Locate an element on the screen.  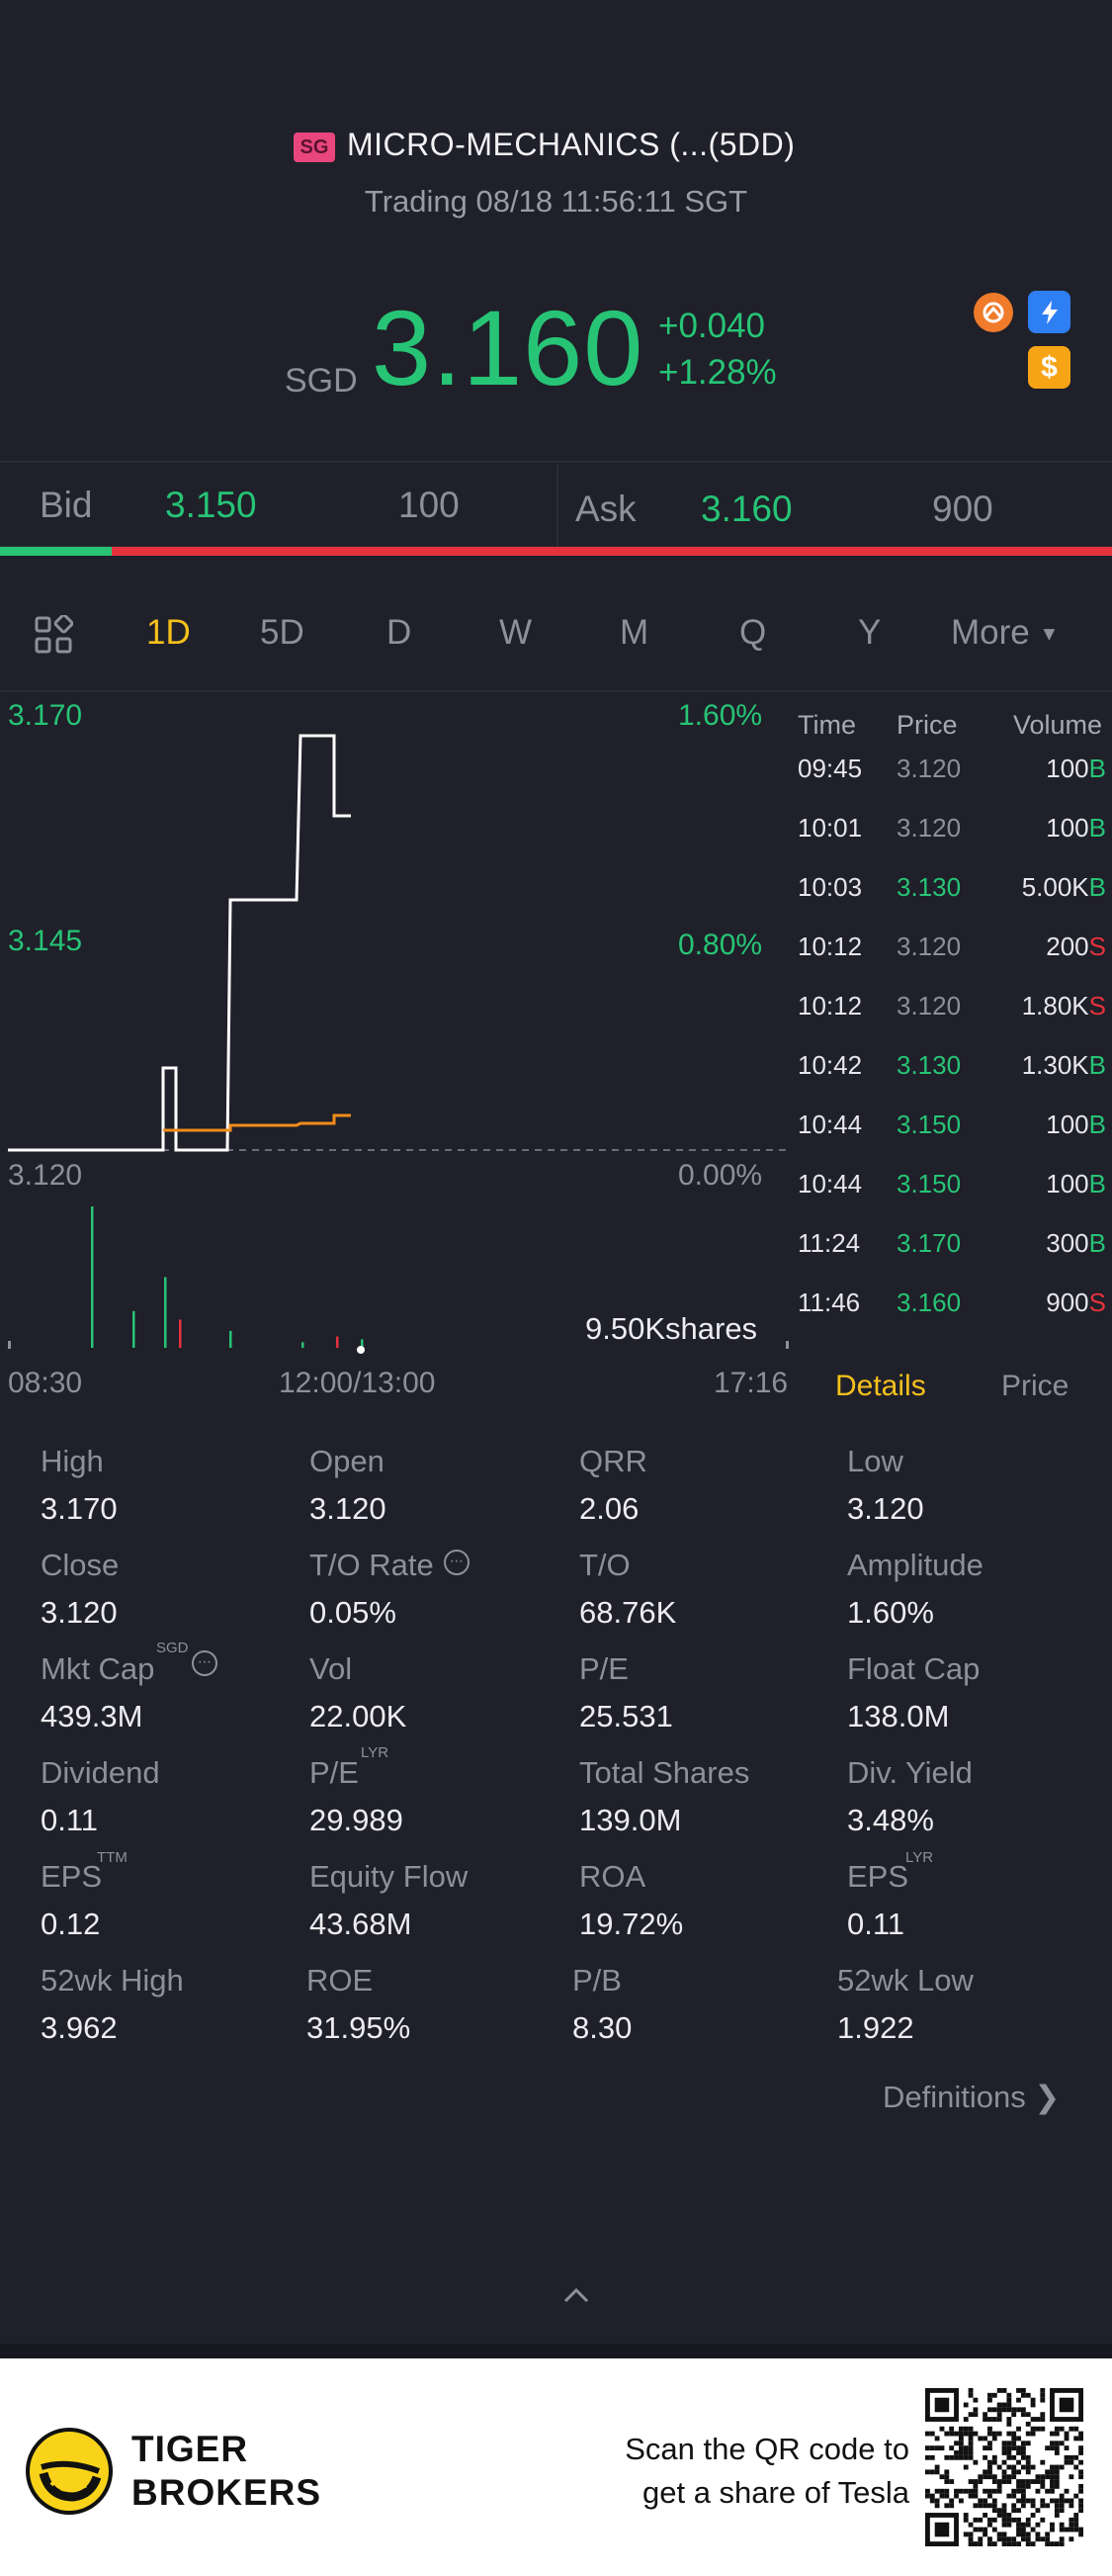
tab-1d: 1D is located at coordinates (169, 632).